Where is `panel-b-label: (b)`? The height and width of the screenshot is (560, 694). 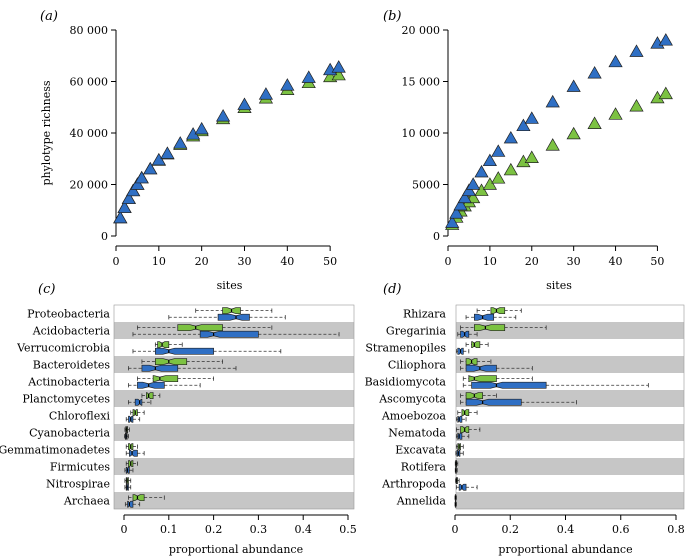
panel-b-label: (b) is located at coordinates (392, 16).